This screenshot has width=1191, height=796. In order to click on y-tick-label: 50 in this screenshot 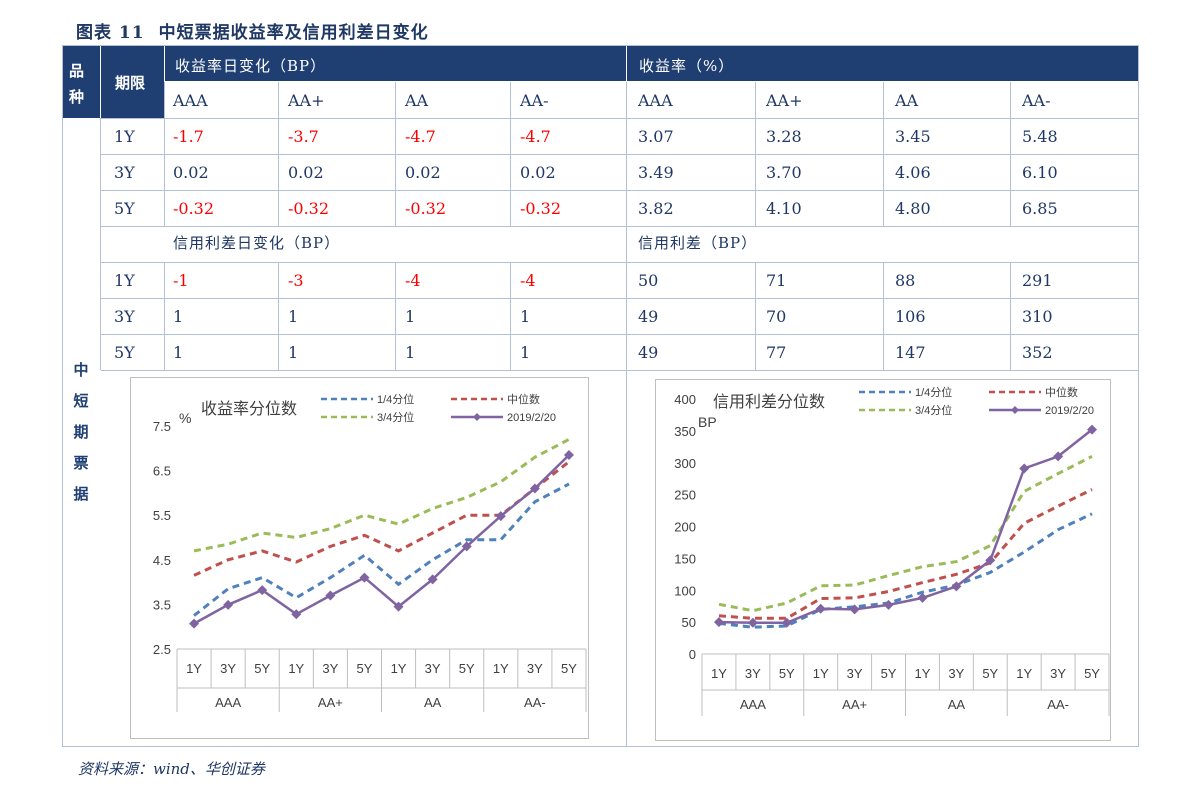, I will do `click(689, 622)`.